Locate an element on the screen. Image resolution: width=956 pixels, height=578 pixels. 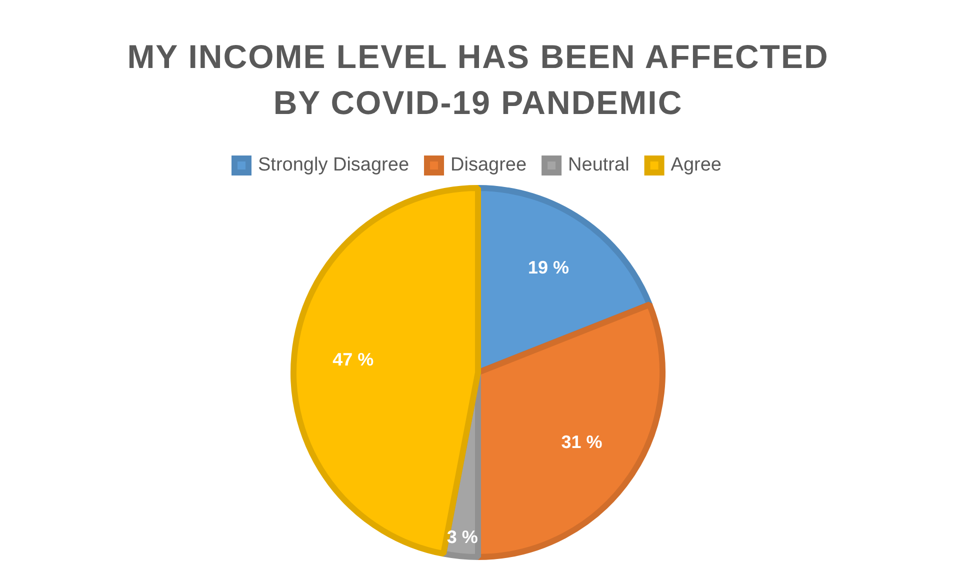
chart-title: MY INCOME LEVEL HAS BEEN AFFECTED BY COVID-19 PANDEMIC is located at coordinates (478, 80).